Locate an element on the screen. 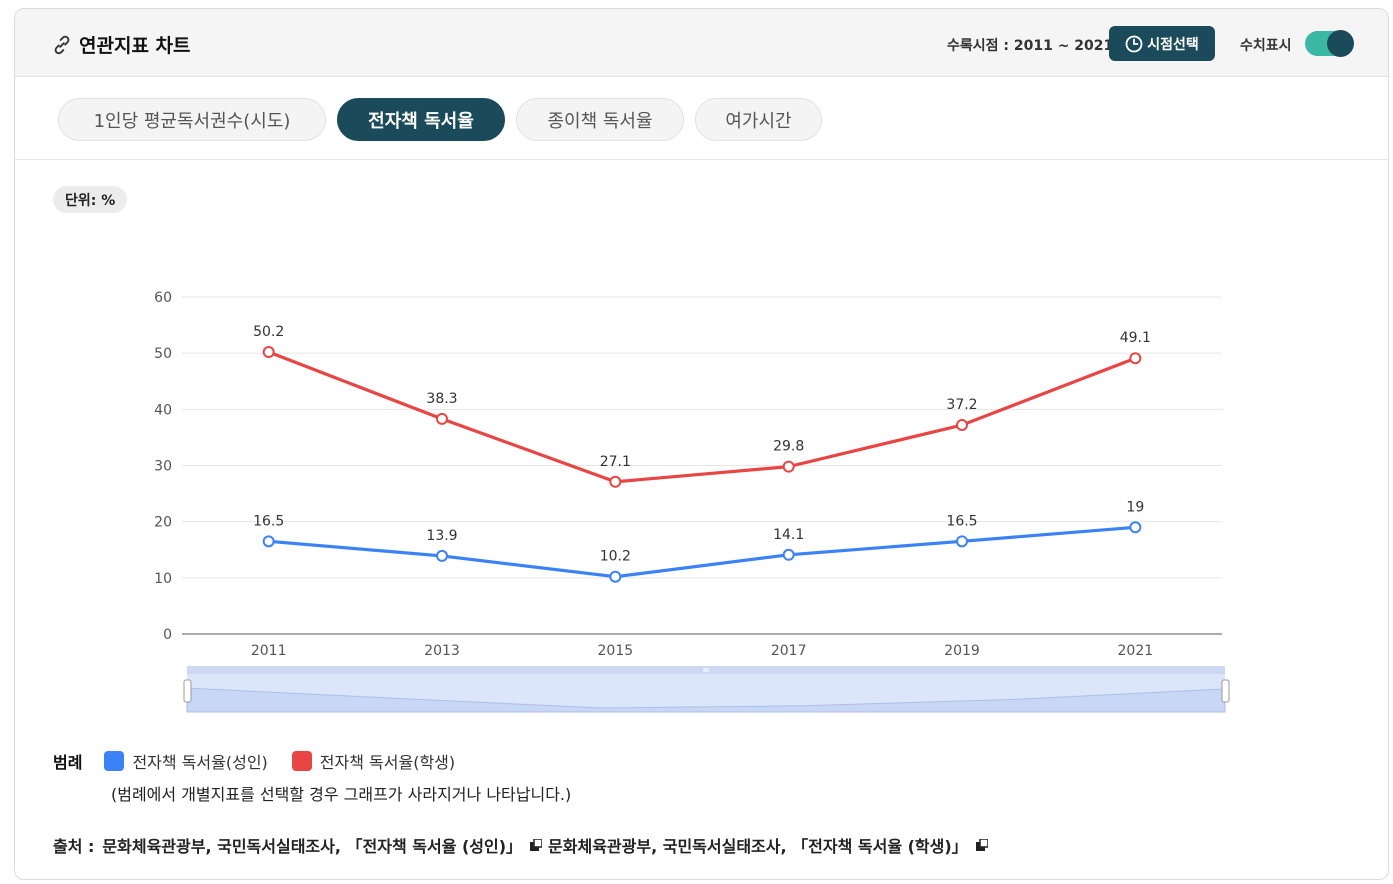 Image resolution: width=1393 pixels, height=884 pixels. x-tick-label: 2021 is located at coordinates (1136, 651).